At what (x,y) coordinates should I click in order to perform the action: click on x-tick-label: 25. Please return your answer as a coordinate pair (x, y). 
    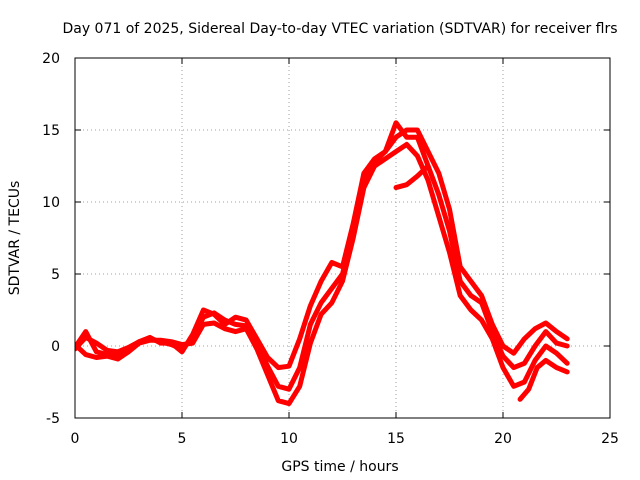
    Looking at the image, I should click on (610, 439).